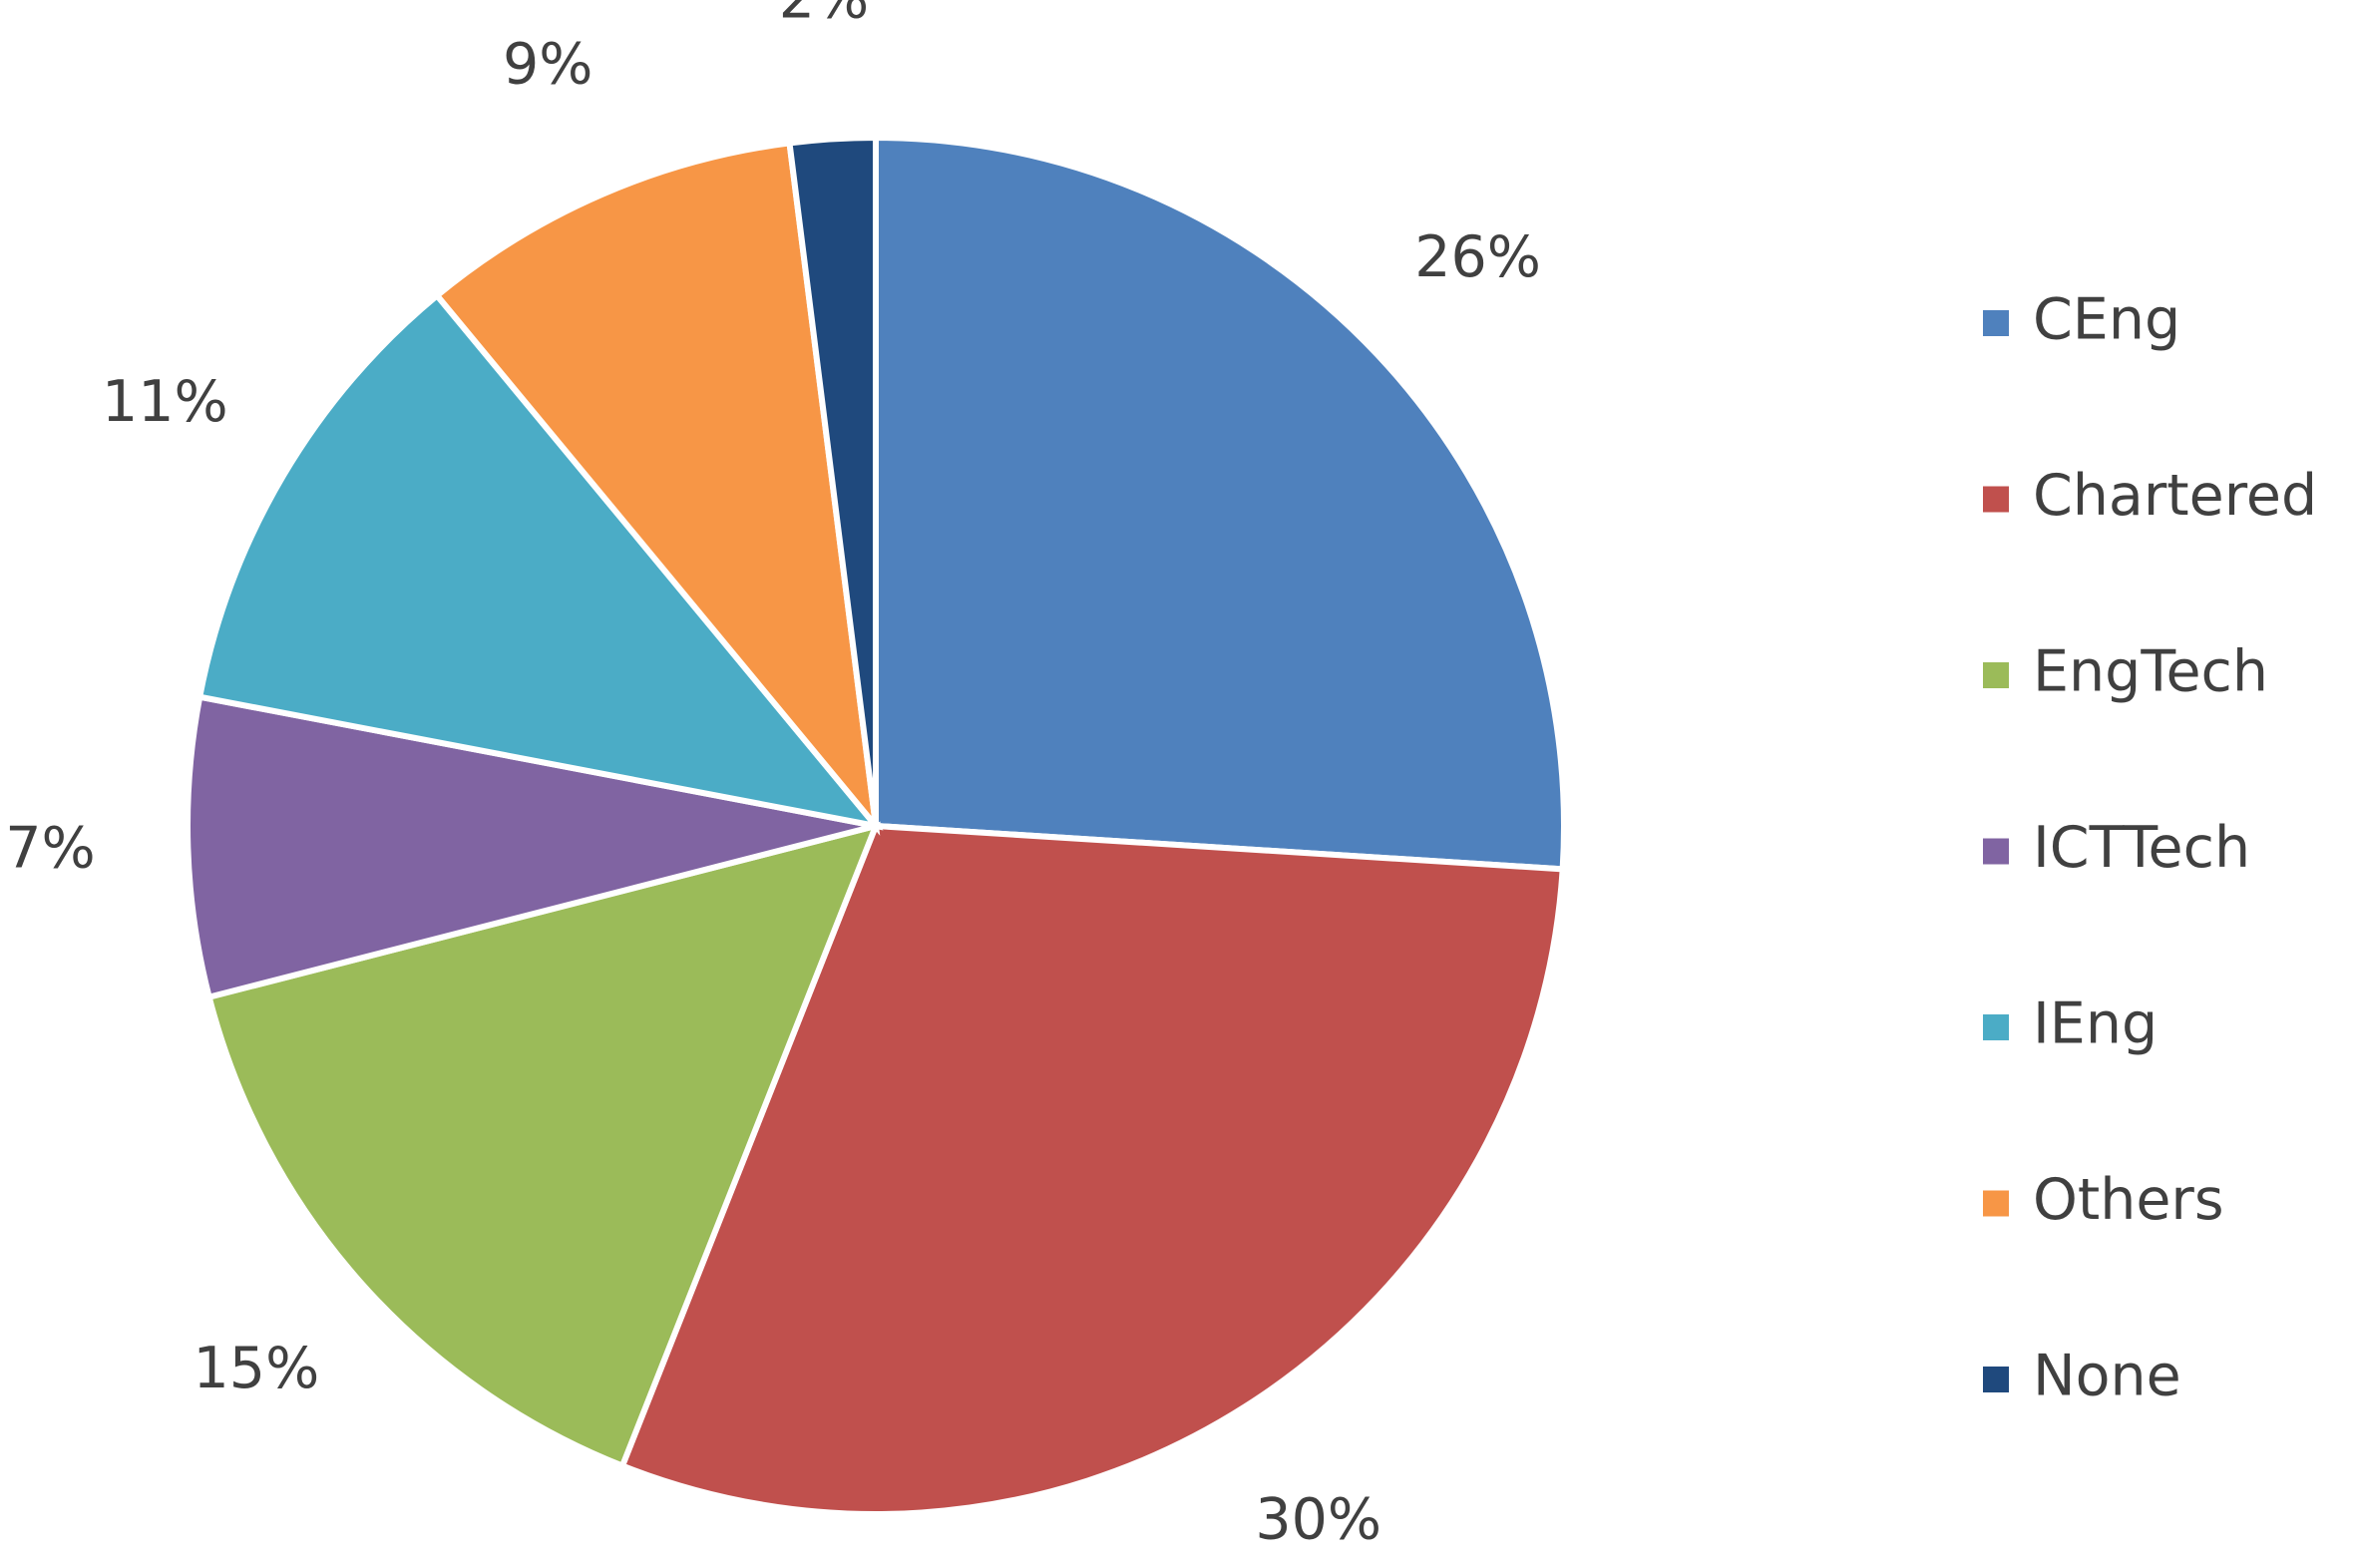 The width and height of the screenshot is (2355, 1568). Describe the element at coordinates (1477, 257) in the screenshot. I see `data-label: 26%` at that location.